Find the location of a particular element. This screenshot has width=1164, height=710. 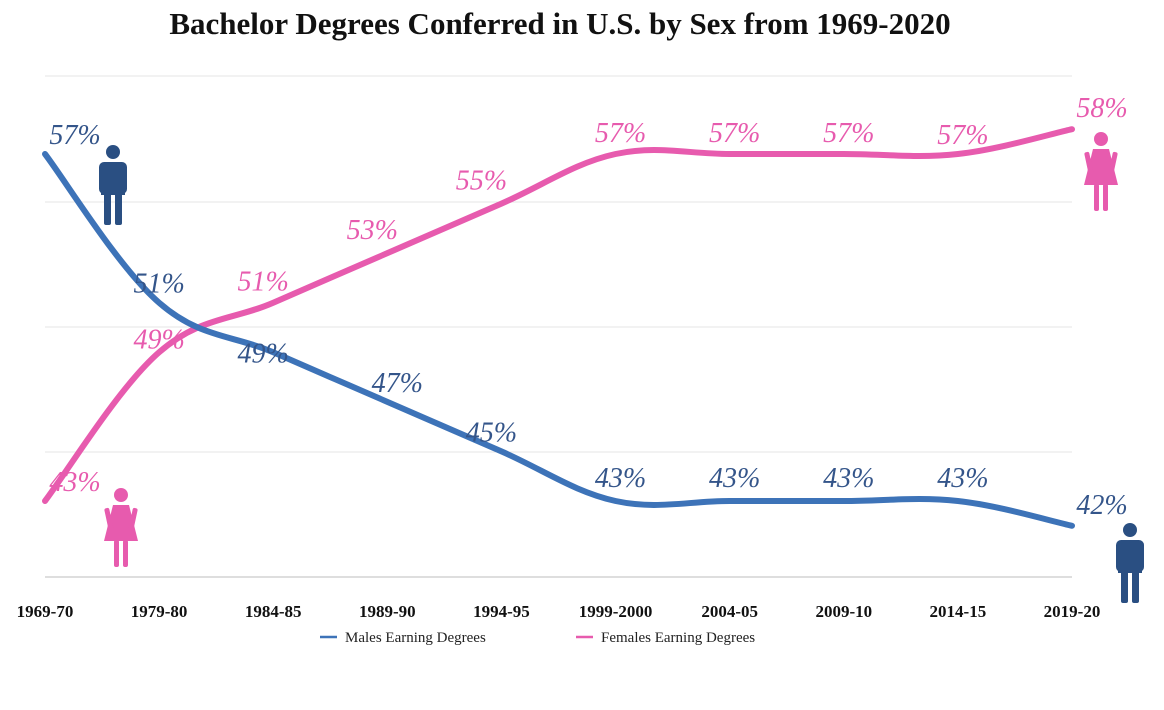

x-tick-label: 2004-05 is located at coordinates (729, 611).